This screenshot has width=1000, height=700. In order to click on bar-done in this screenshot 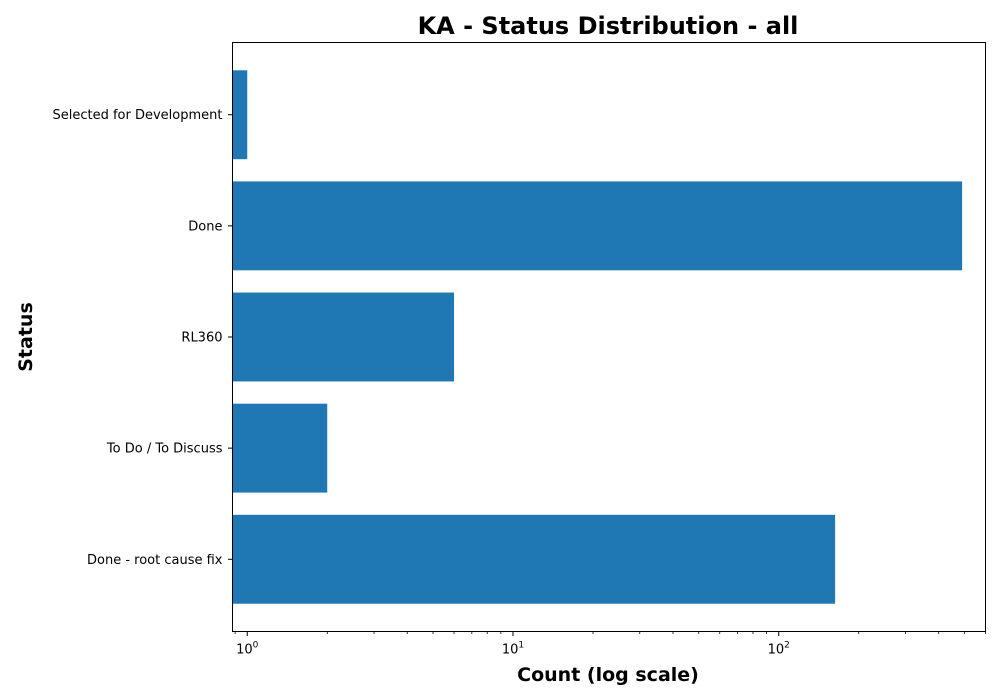, I will do `click(597, 226)`.